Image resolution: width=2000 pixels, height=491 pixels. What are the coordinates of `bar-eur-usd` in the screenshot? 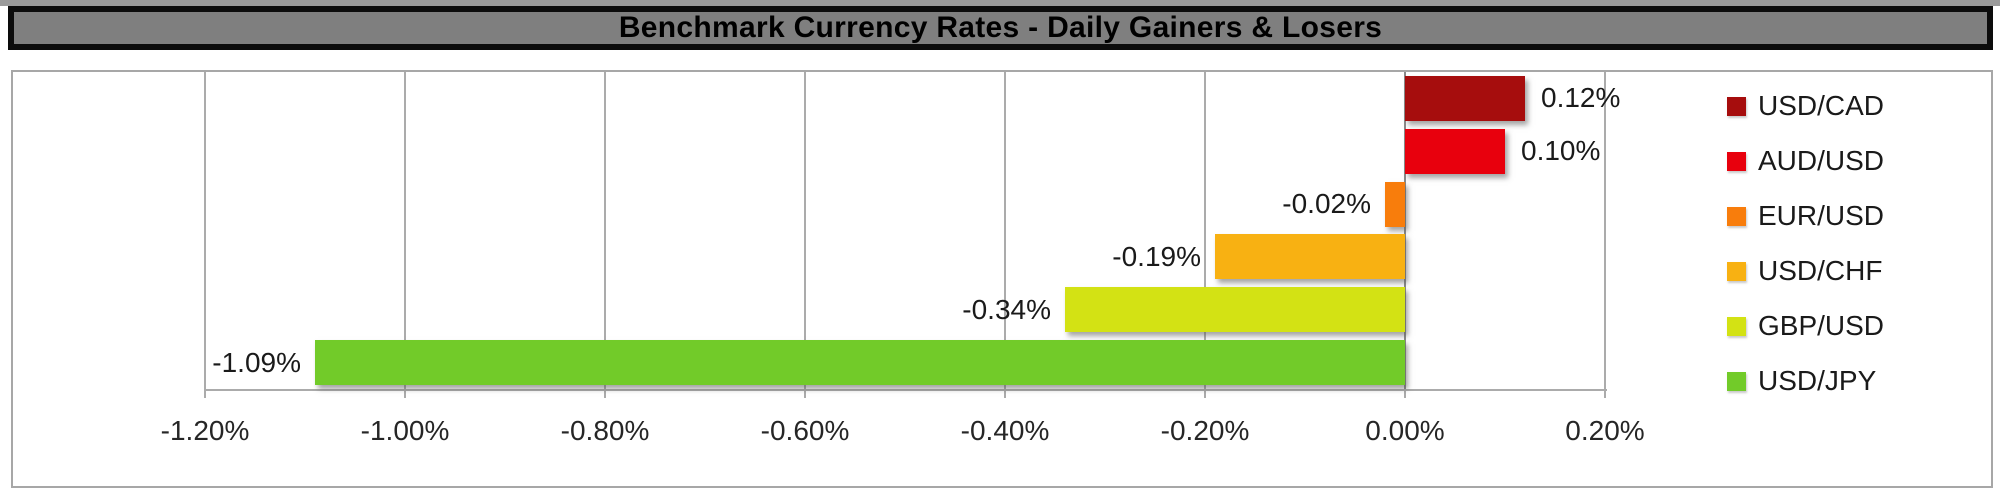 It's located at (1395, 204).